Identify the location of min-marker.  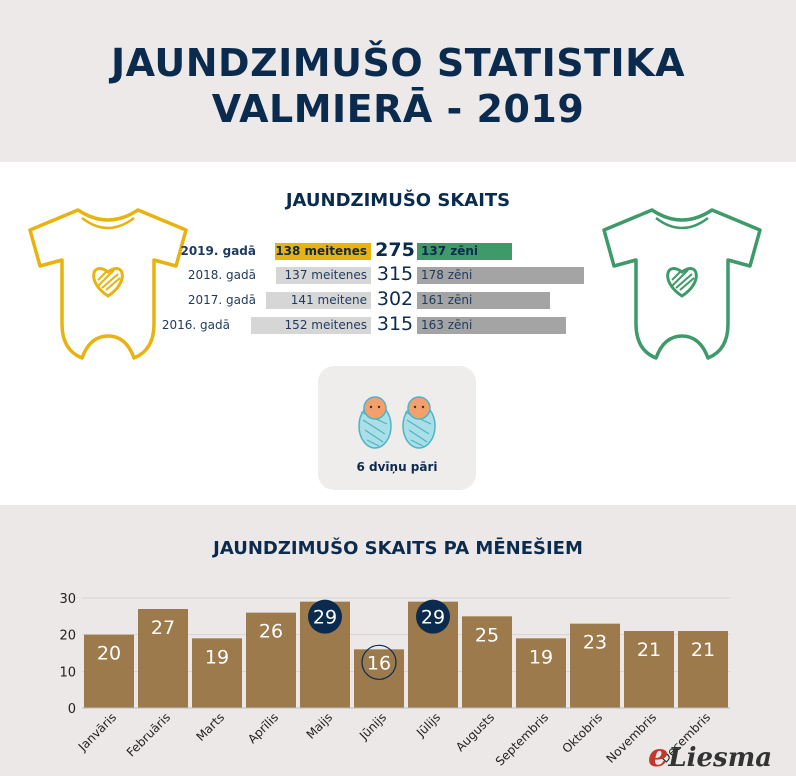
(379, 662).